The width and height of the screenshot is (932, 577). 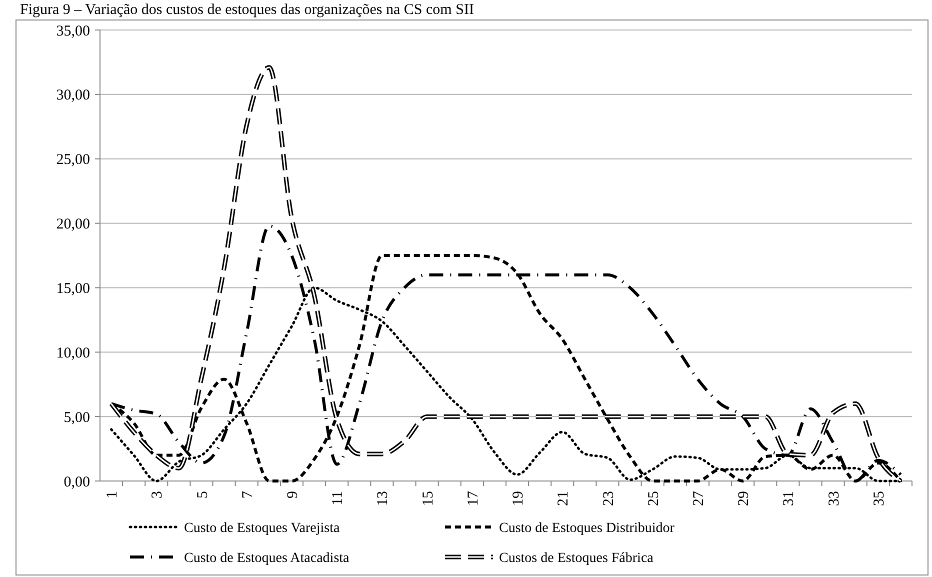 What do you see at coordinates (292, 494) in the screenshot?
I see `x-tick-label: 9` at bounding box center [292, 494].